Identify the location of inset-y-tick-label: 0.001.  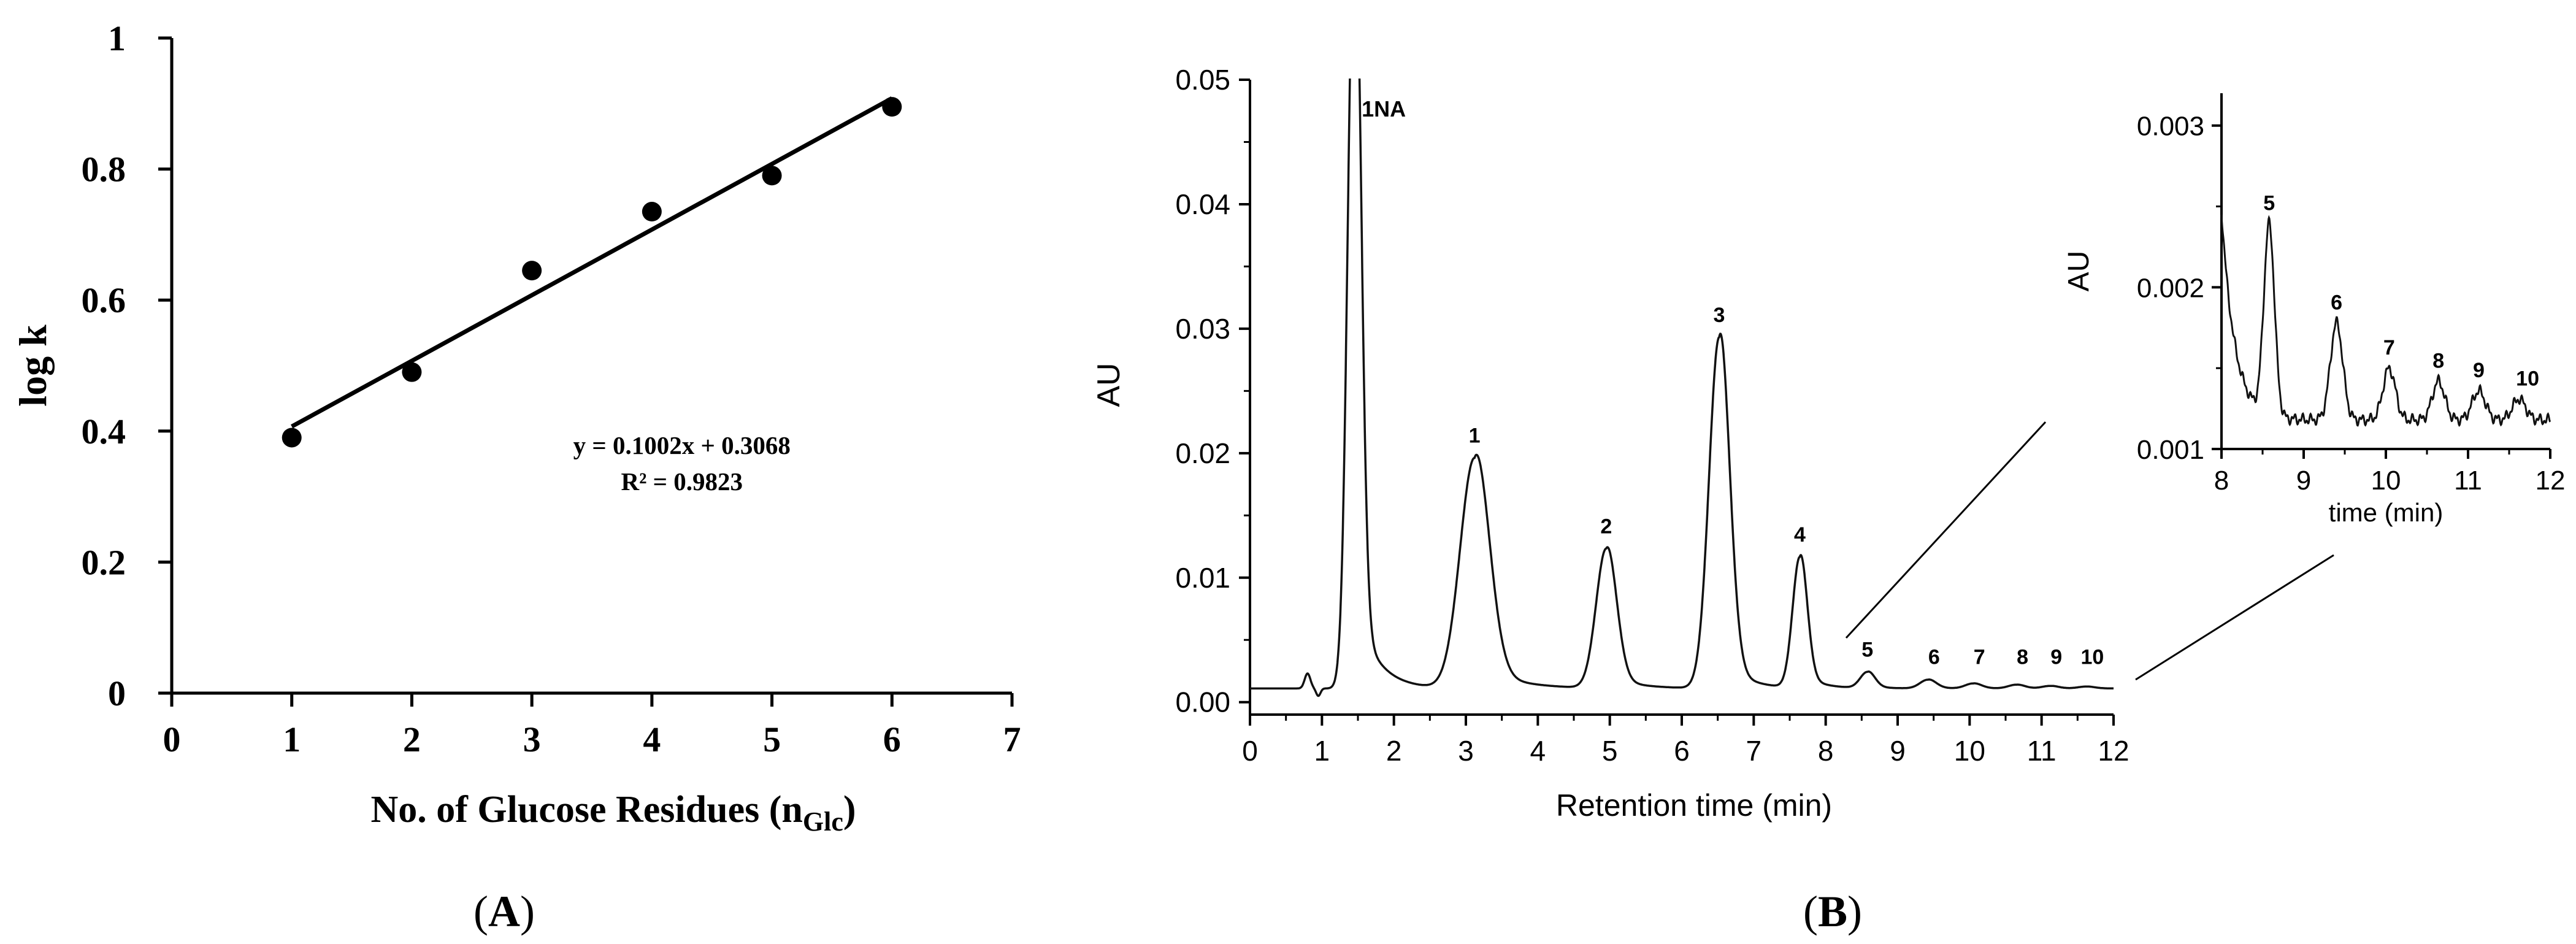
(2170, 450).